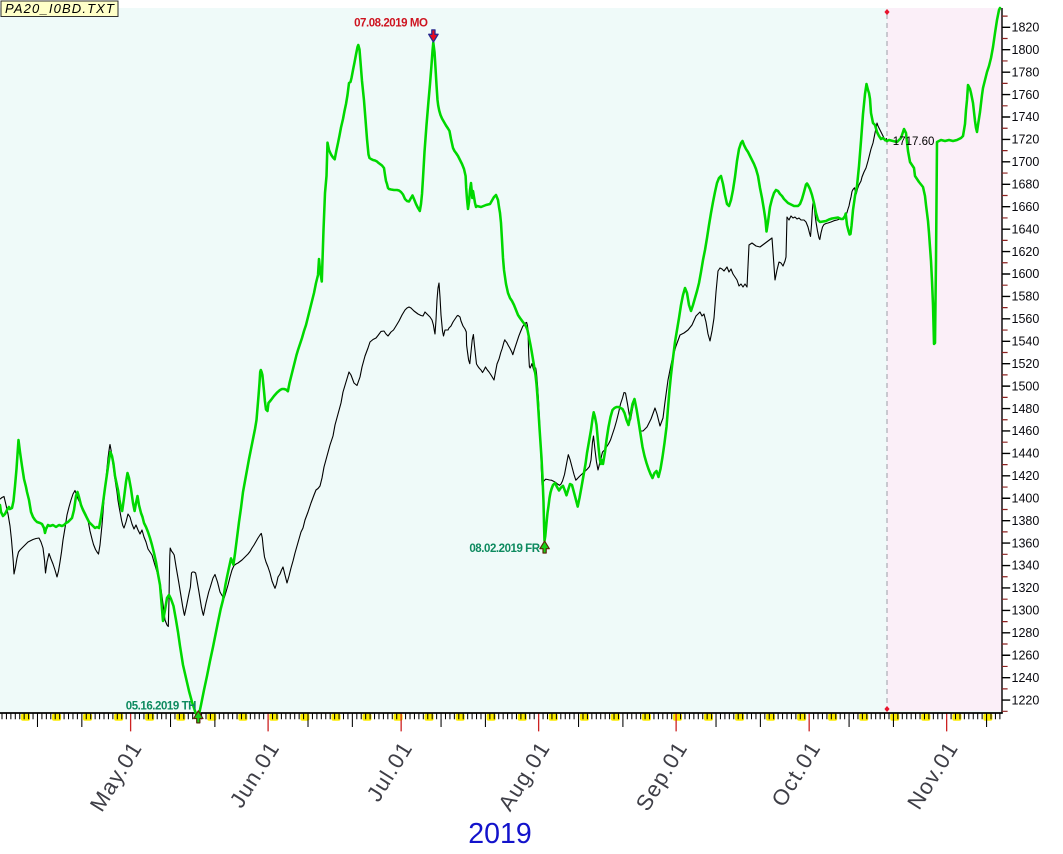 The image size is (1063, 854). Describe the element at coordinates (1026, 633) in the screenshot. I see `svg-text: 1280` at that location.